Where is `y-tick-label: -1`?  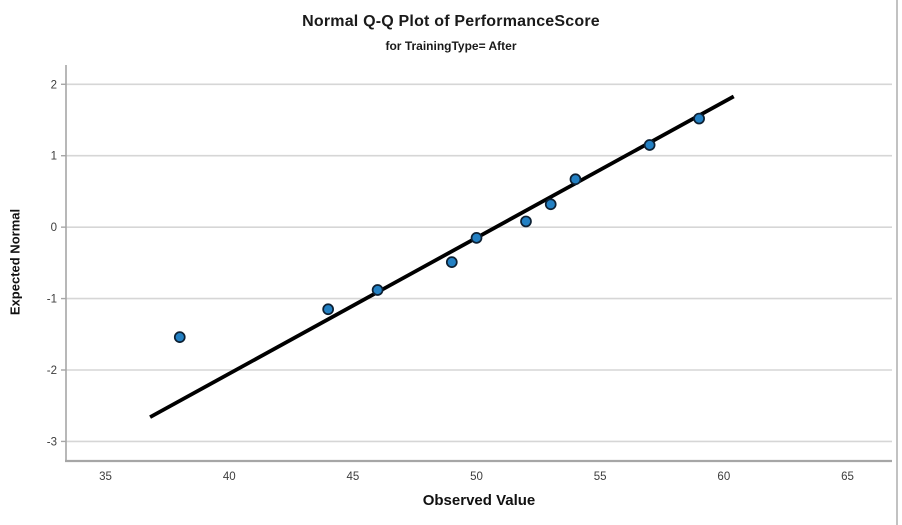
y-tick-label: -1 is located at coordinates (52, 300).